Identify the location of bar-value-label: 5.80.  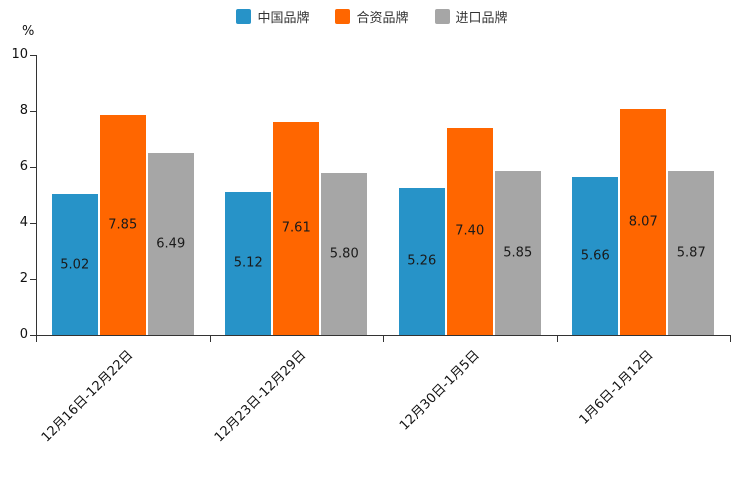
(344, 254).